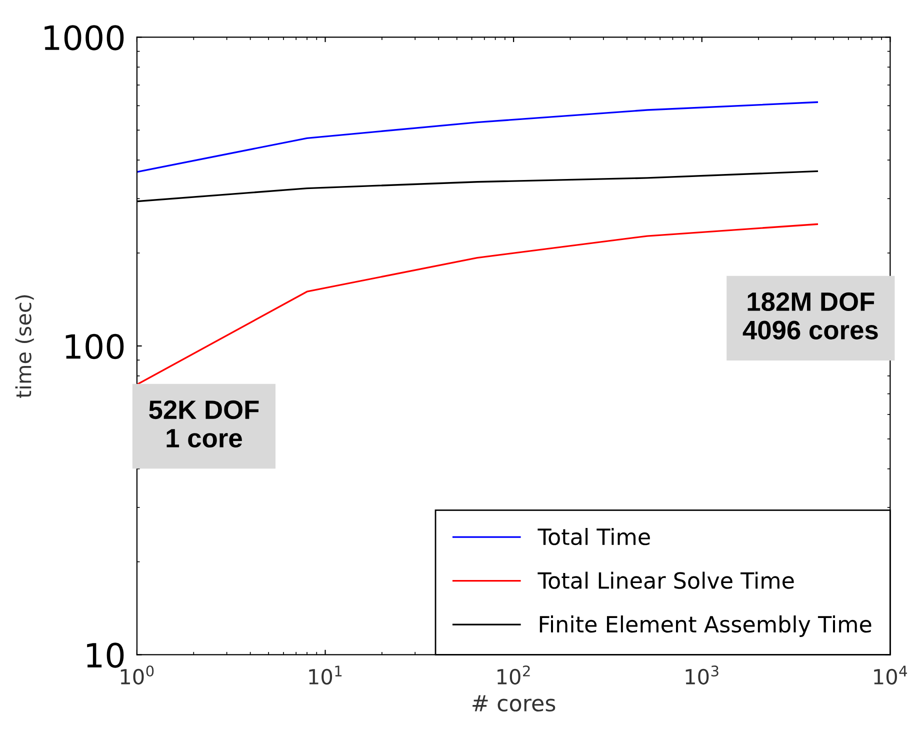 The image size is (913, 744). Describe the element at coordinates (514, 703) in the screenshot. I see `x-axis-title: # cores` at that location.